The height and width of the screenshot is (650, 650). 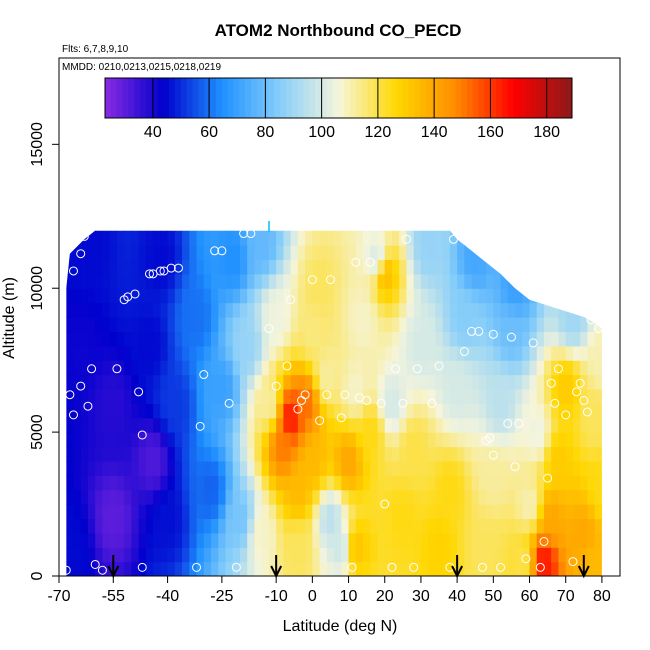 I want to click on colorbar-tick-label: 120, so click(x=378, y=132).